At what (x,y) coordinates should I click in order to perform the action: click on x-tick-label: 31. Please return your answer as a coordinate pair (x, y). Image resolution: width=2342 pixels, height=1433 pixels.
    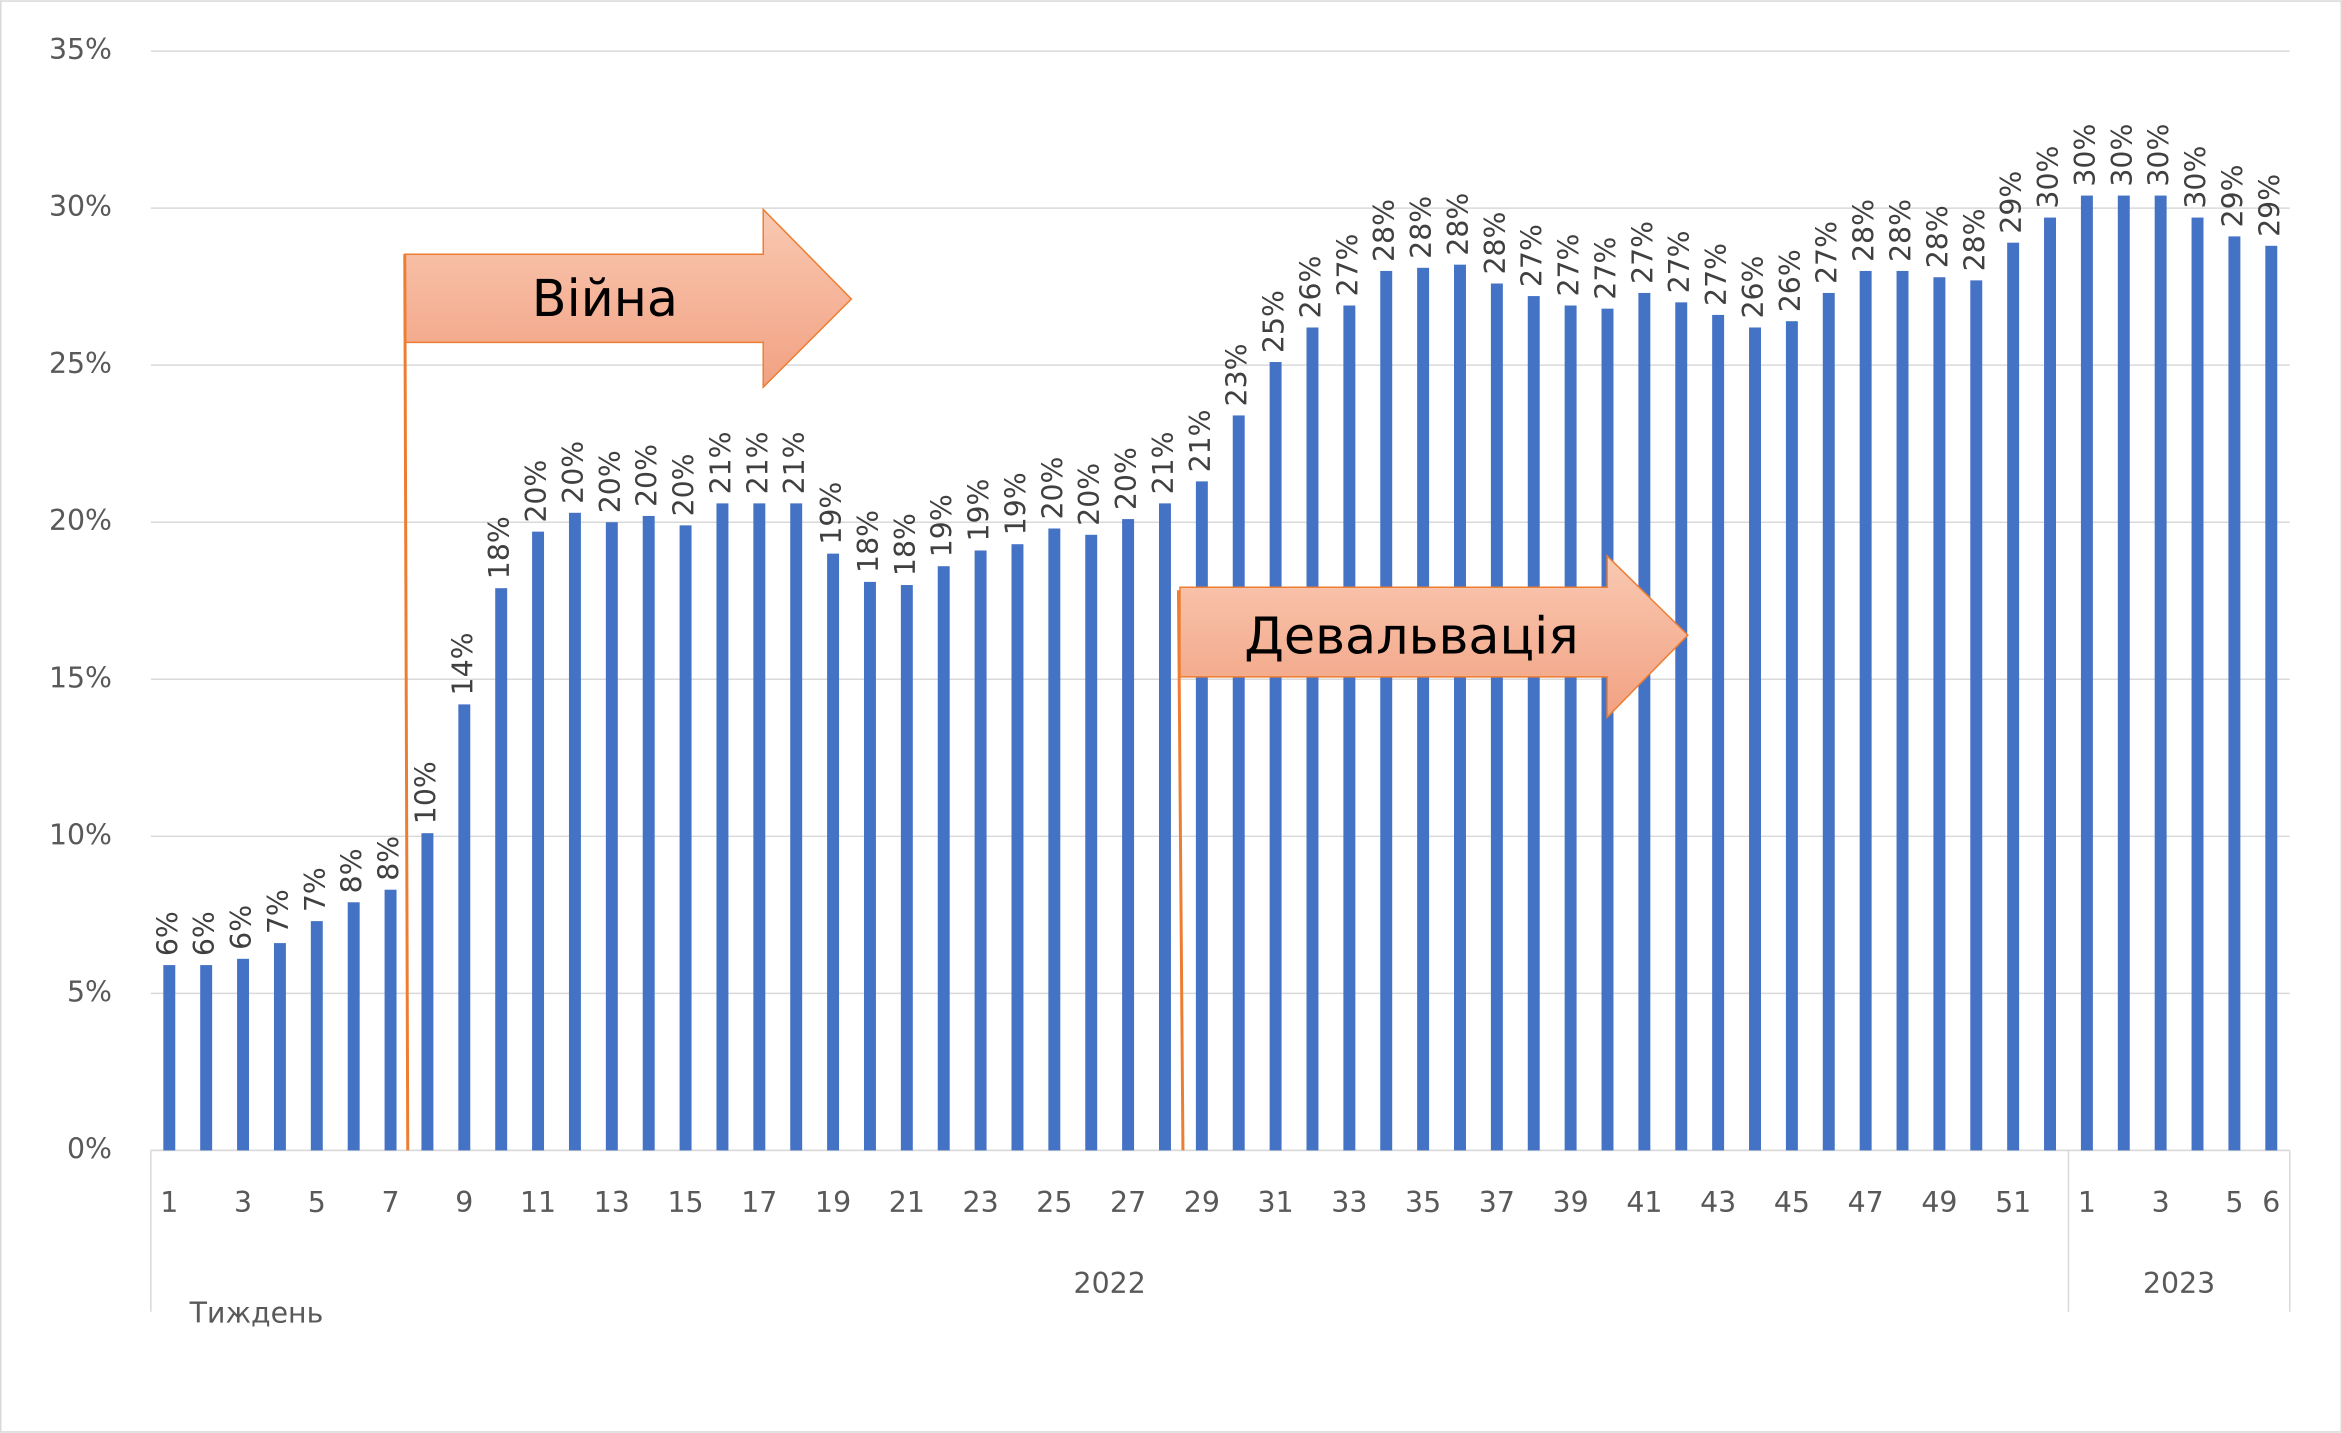
    Looking at the image, I should click on (1276, 1202).